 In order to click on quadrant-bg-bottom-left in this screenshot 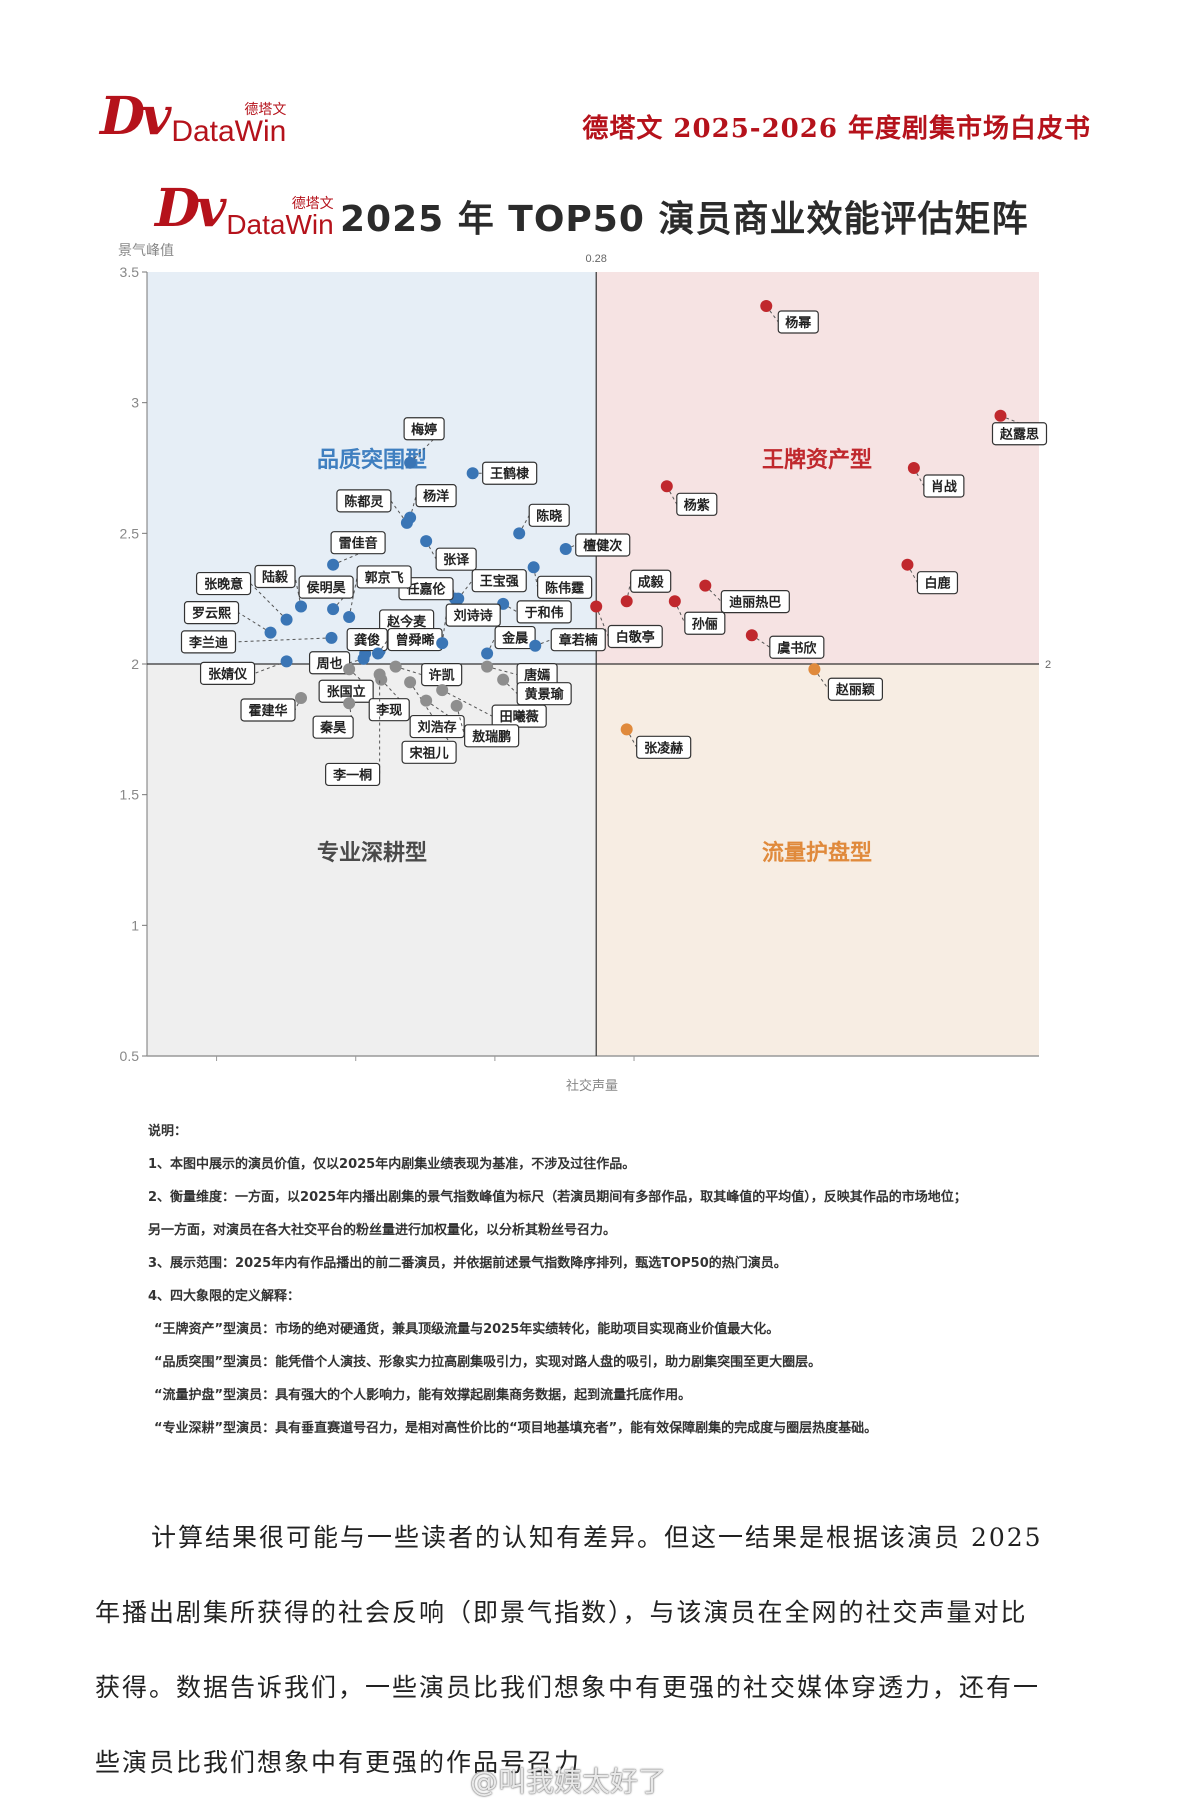, I will do `click(372, 860)`.